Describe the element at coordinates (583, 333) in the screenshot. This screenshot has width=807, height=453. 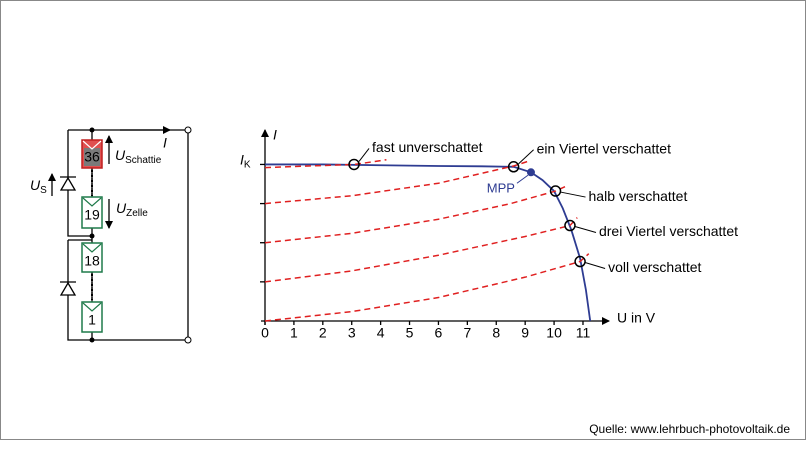
I see `x-tick-label: 11` at that location.